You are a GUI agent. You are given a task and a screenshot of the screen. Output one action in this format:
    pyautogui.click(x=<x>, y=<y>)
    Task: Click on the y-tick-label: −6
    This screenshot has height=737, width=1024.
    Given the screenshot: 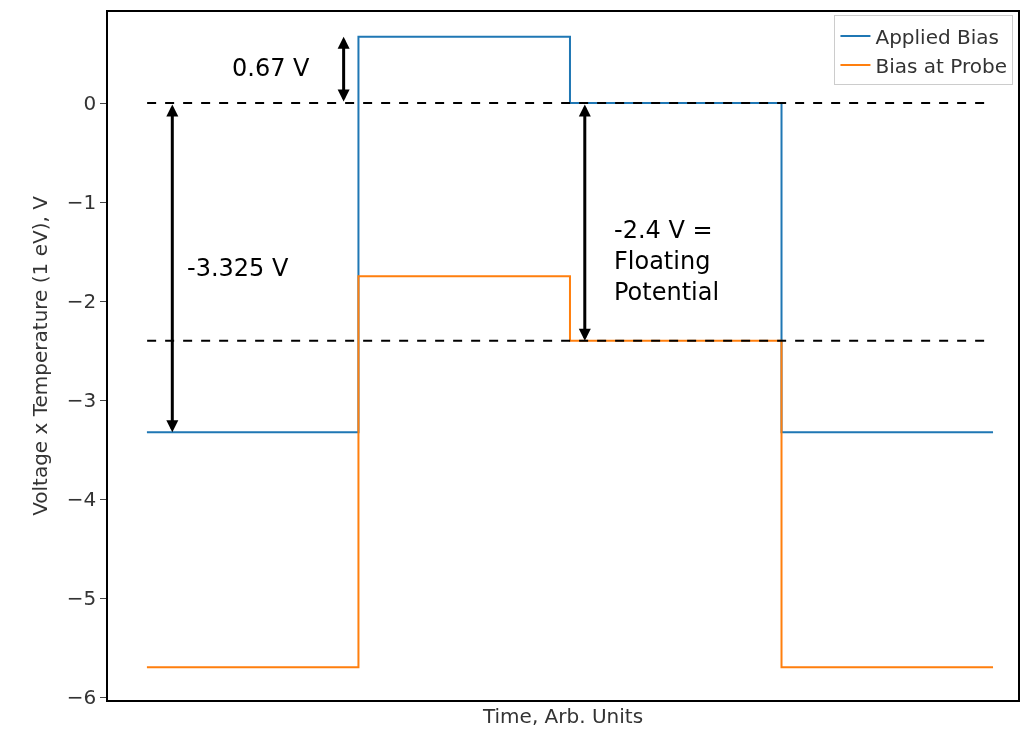 What is the action you would take?
    pyautogui.click(x=81, y=697)
    